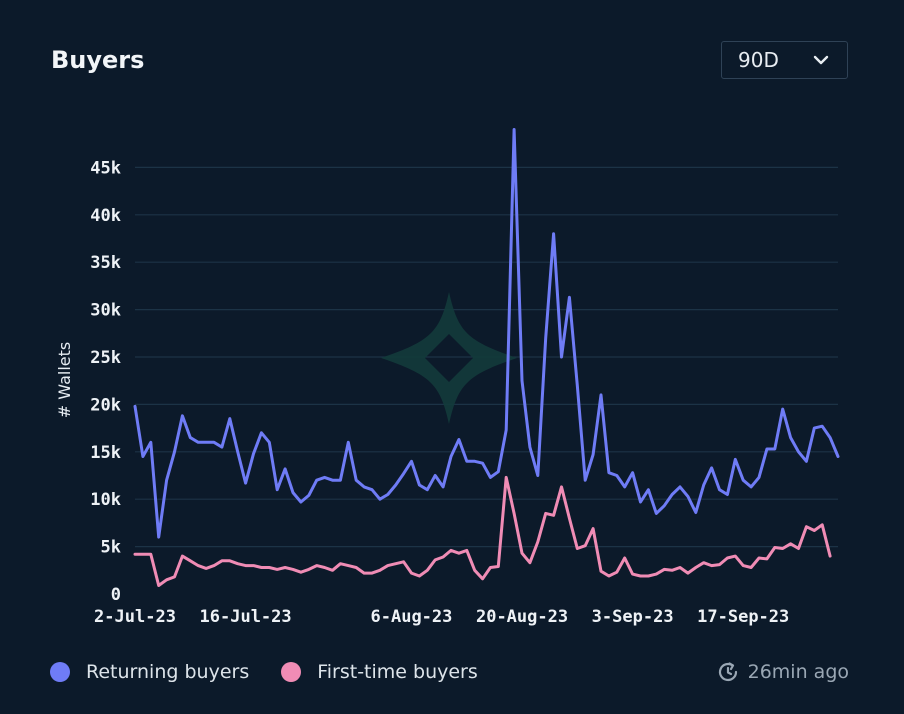 This screenshot has width=904, height=714. What do you see at coordinates (105, 168) in the screenshot?
I see `y-tick-label: 45k` at bounding box center [105, 168].